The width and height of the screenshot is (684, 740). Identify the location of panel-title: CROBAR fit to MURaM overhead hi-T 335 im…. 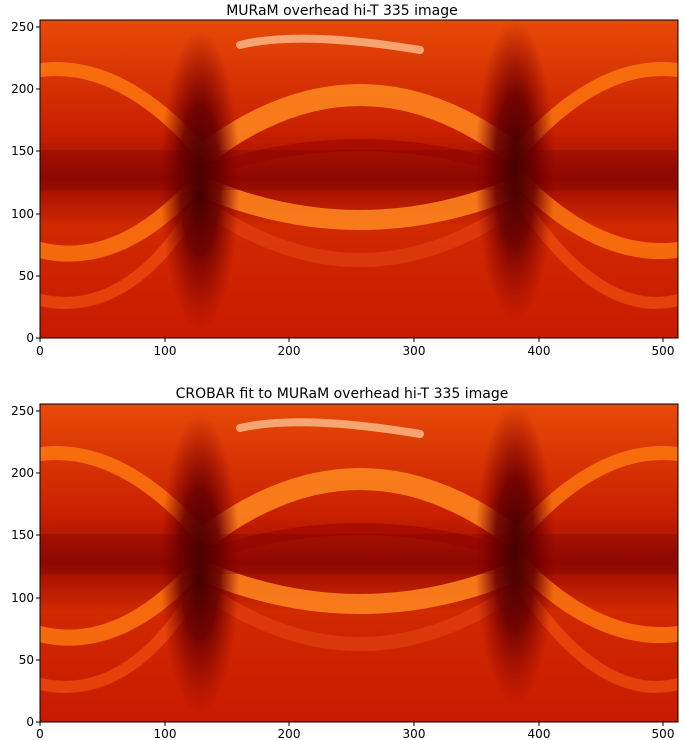
(342, 394).